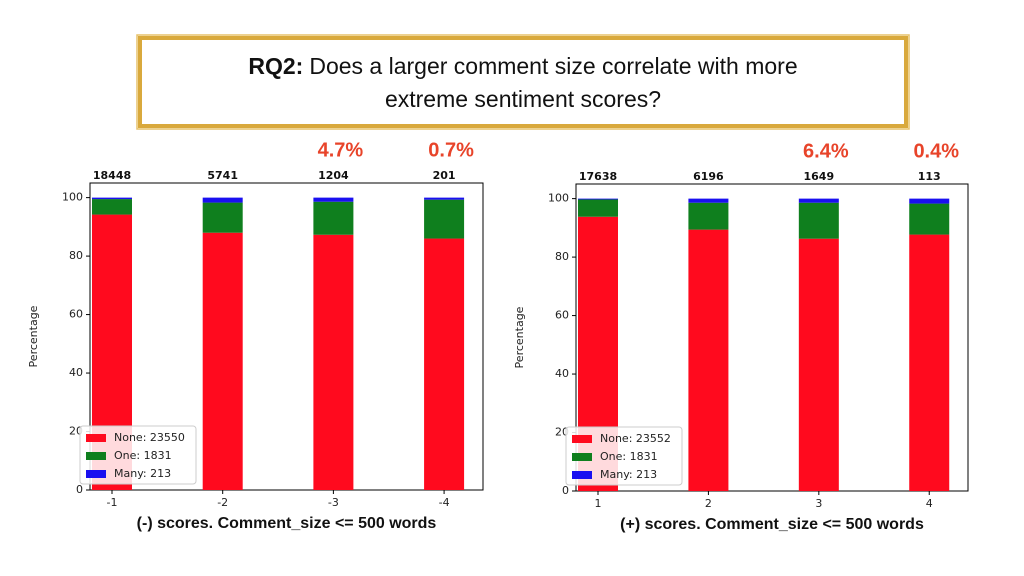 This screenshot has height=576, width=1024. Describe the element at coordinates (772, 524) in the screenshot. I see `chart-caption: (+) scores. Comment_size <= 500 words` at that location.